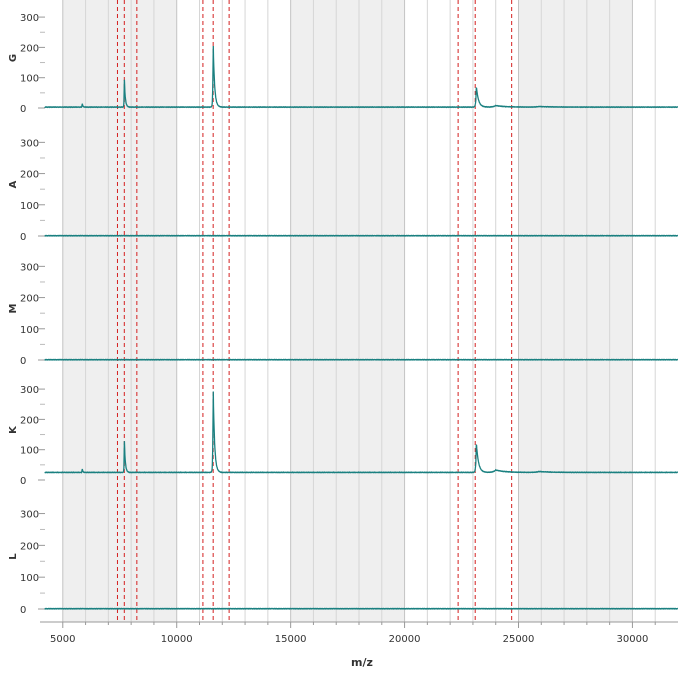 Image resolution: width=678 pixels, height=676 pixels. I want to click on x-tick-label-15000: 15000, so click(291, 639).